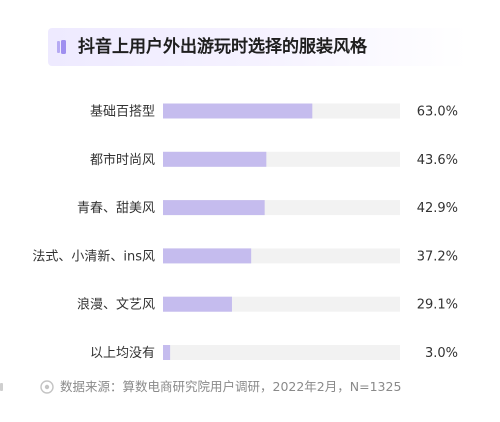 This screenshot has height=422, width=500. I want to click on value-label: 29.1%, so click(437, 305).